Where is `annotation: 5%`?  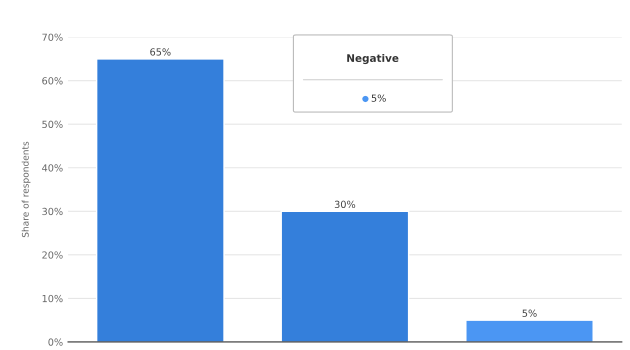
annotation: 5% is located at coordinates (379, 98).